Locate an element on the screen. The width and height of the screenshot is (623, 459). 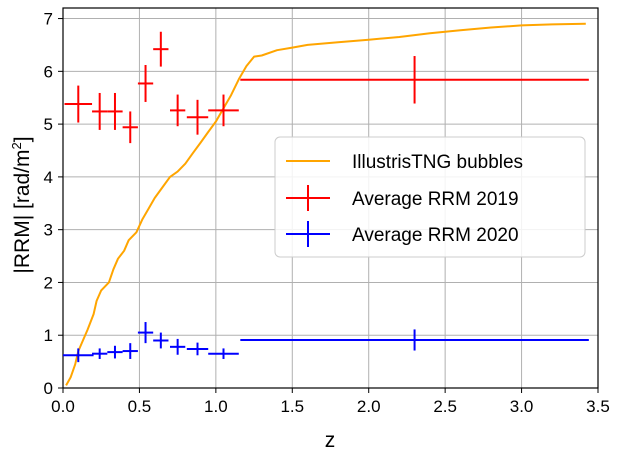
legend-box is located at coordinates (430, 197).